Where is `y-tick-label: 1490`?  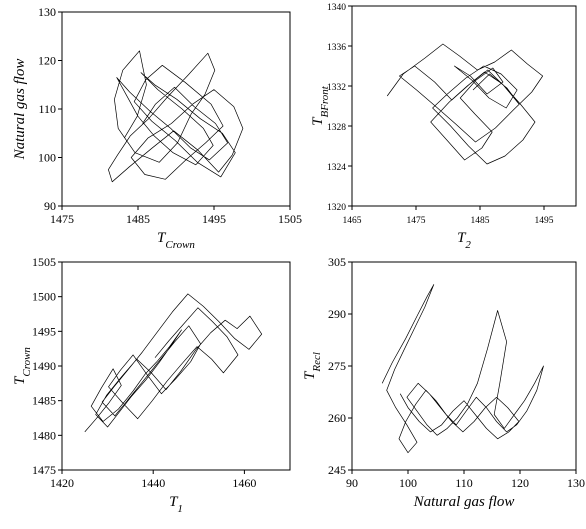 y-tick-label: 1490 is located at coordinates (44, 366).